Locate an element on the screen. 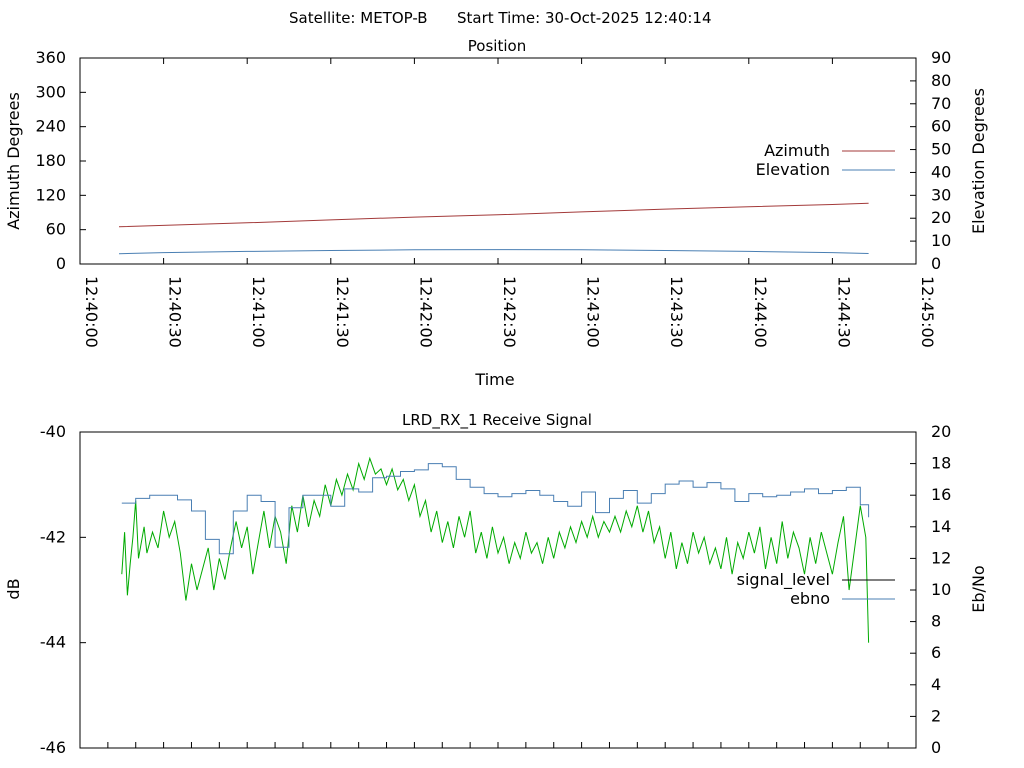 The width and height of the screenshot is (1024, 768). y2-tick-label: 40 is located at coordinates (941, 171).